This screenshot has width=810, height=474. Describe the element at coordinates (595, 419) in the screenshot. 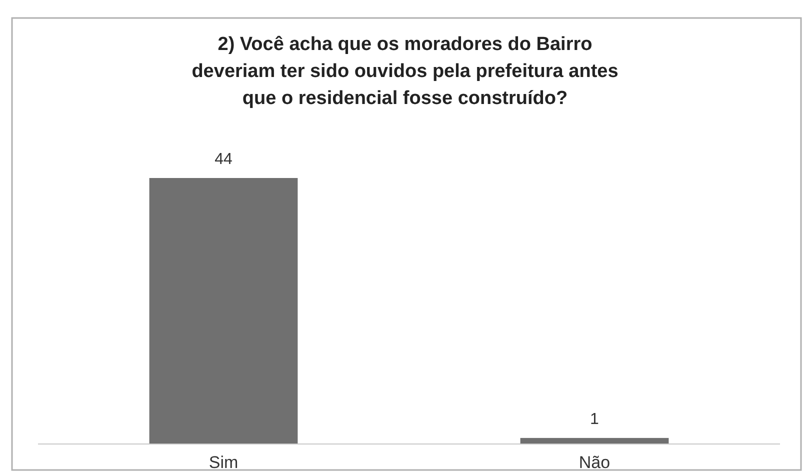

I see `data-label: 1` at that location.